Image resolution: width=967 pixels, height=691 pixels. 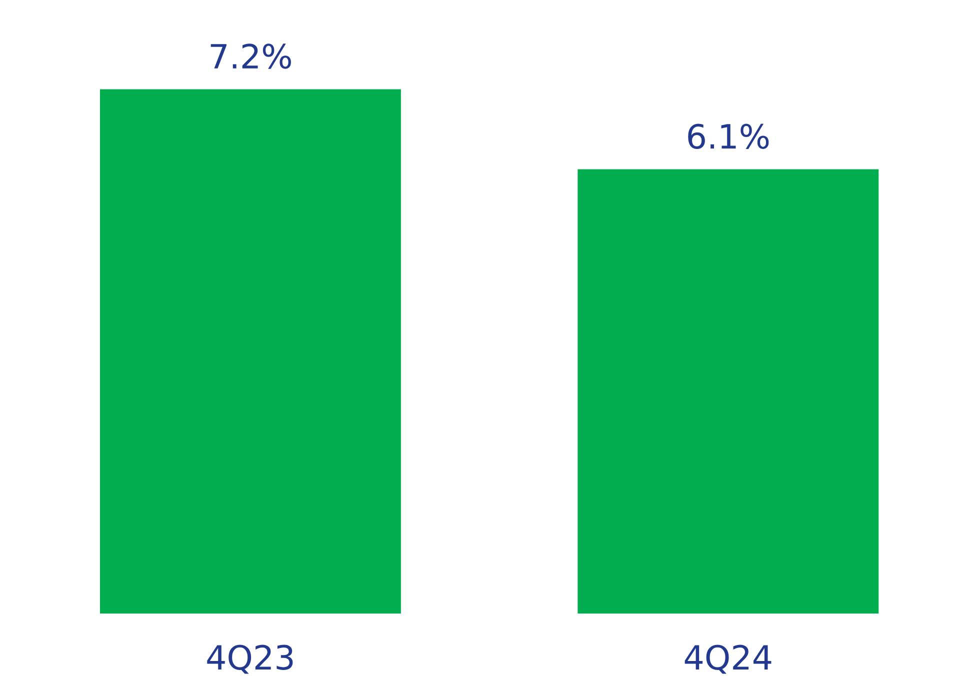 I want to click on x-tick-label: 4Q23, so click(x=250, y=659).